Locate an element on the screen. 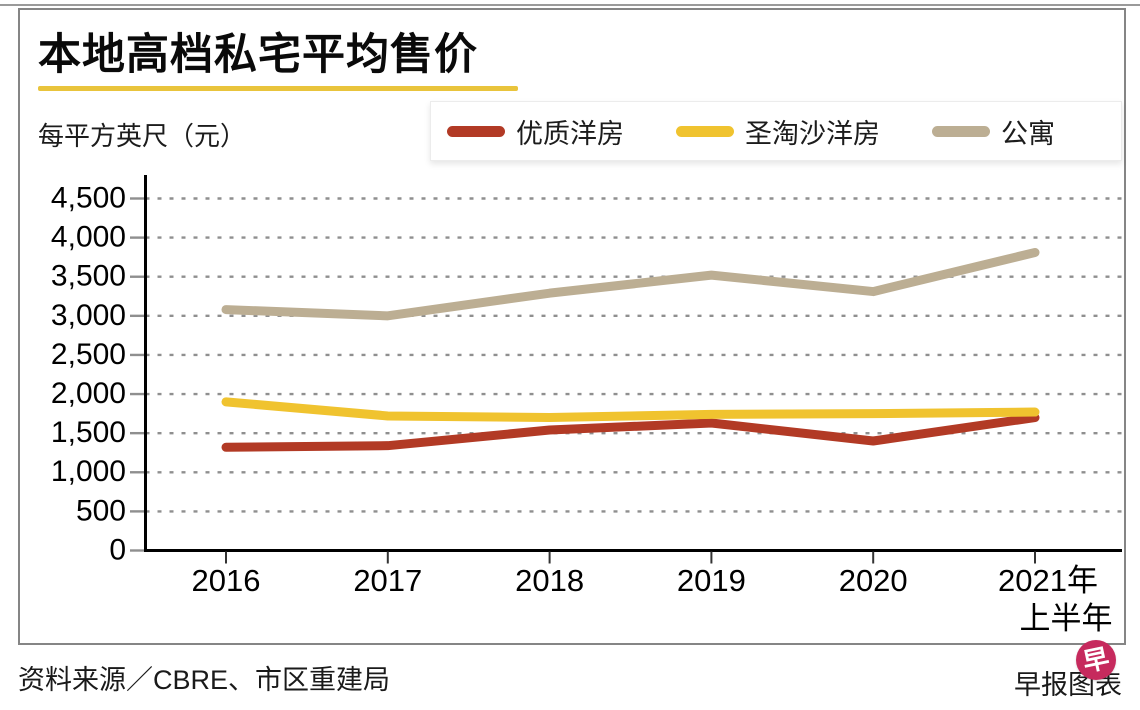 This screenshot has width=1140, height=710. title-underline is located at coordinates (278, 88).